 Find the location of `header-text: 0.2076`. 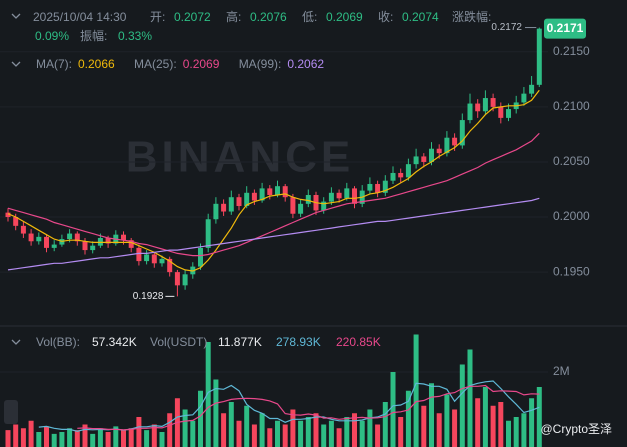

header-text: 0.2076 is located at coordinates (268, 17).